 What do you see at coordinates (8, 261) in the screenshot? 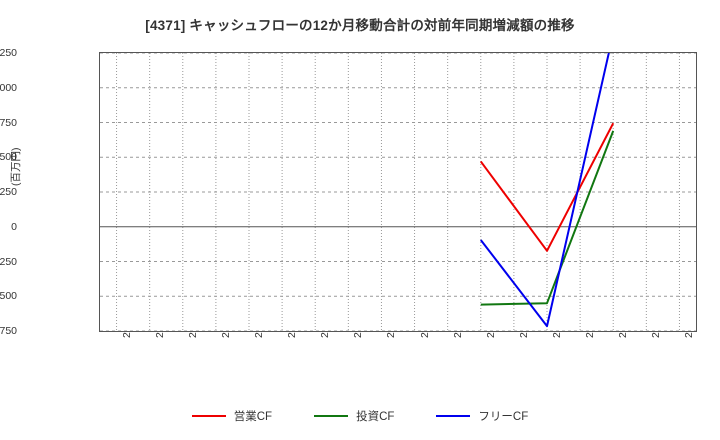
I see `y-tick-label: -250` at bounding box center [8, 261].